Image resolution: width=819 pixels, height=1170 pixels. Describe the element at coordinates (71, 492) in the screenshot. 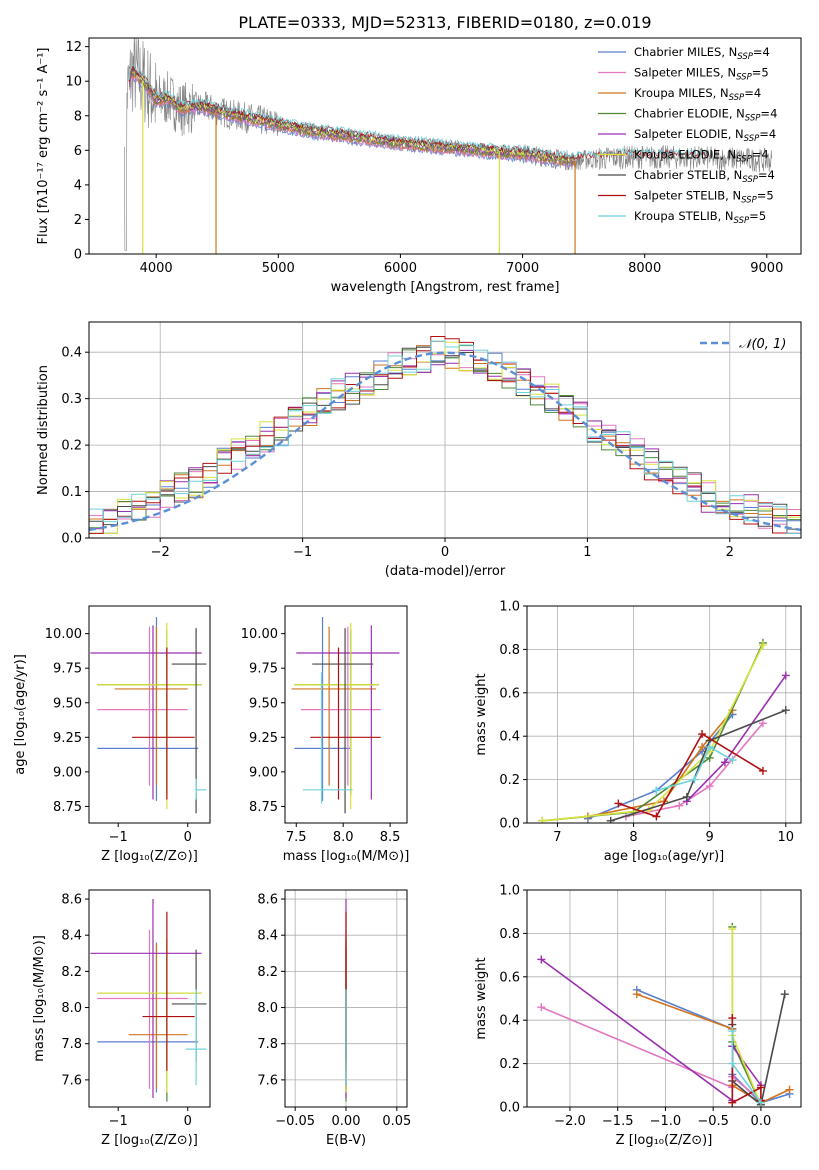

I see `y-tick-label: 0.1` at that location.